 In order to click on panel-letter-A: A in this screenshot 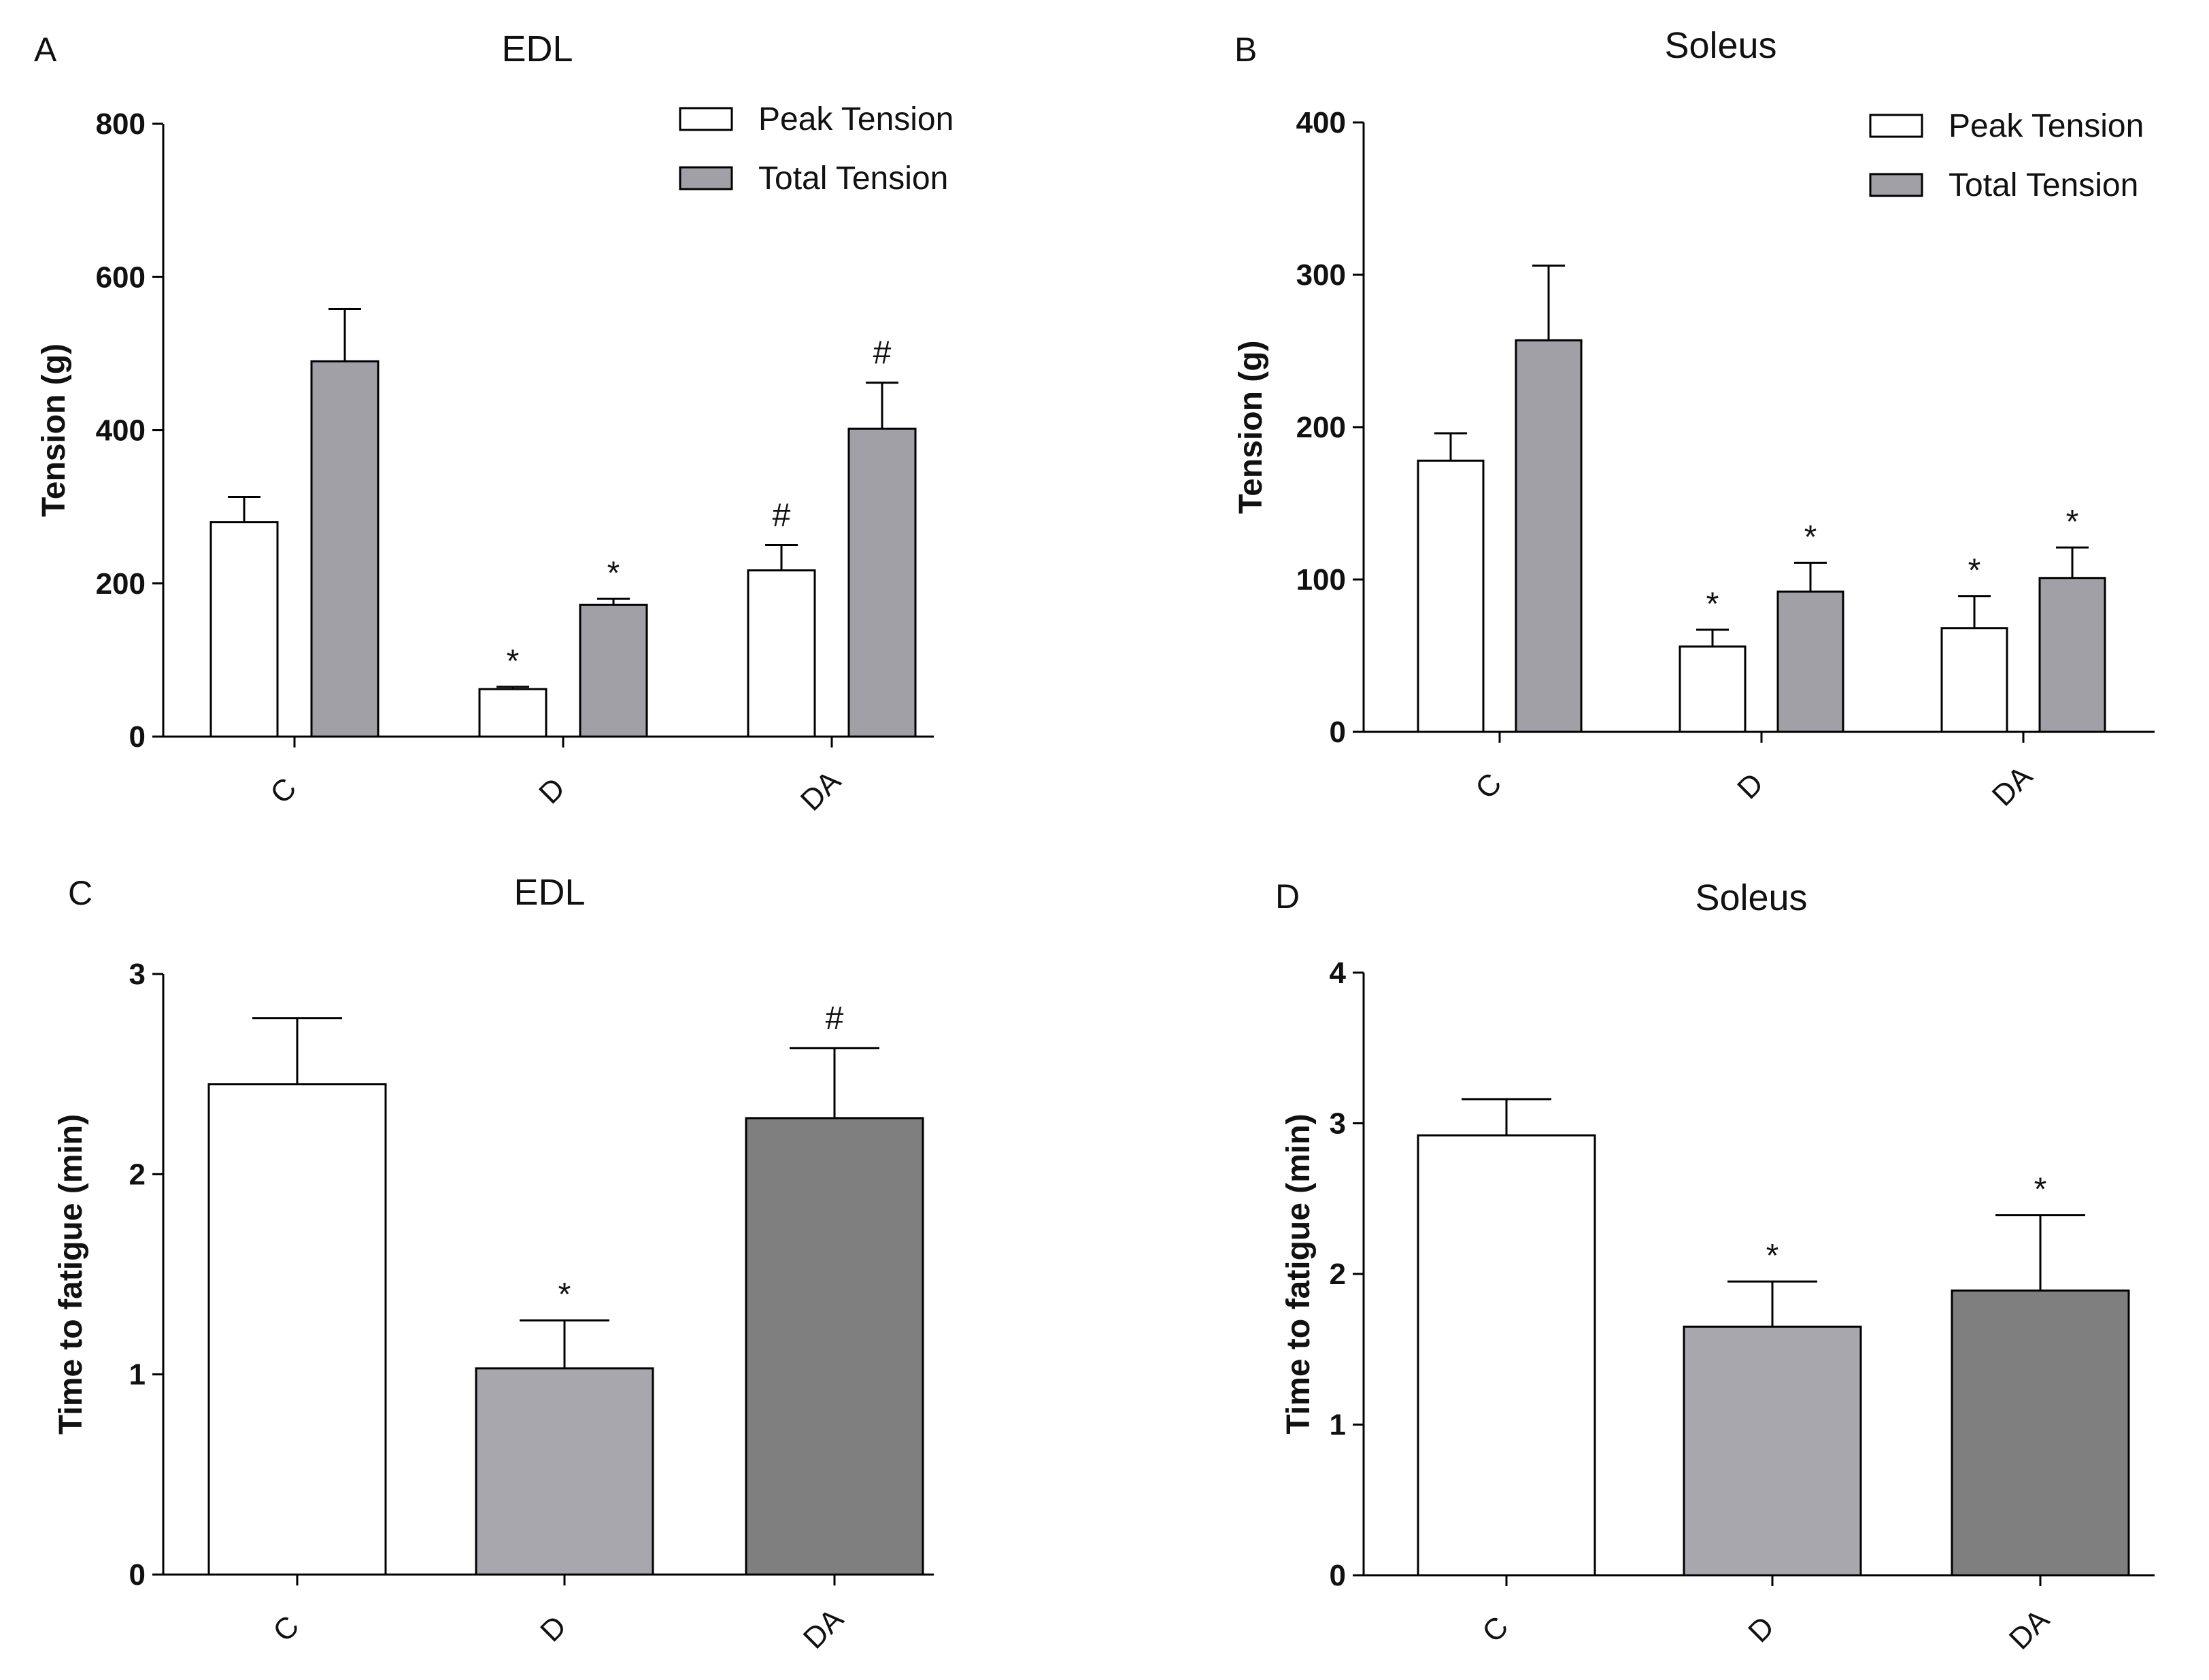, I will do `click(45, 50)`.